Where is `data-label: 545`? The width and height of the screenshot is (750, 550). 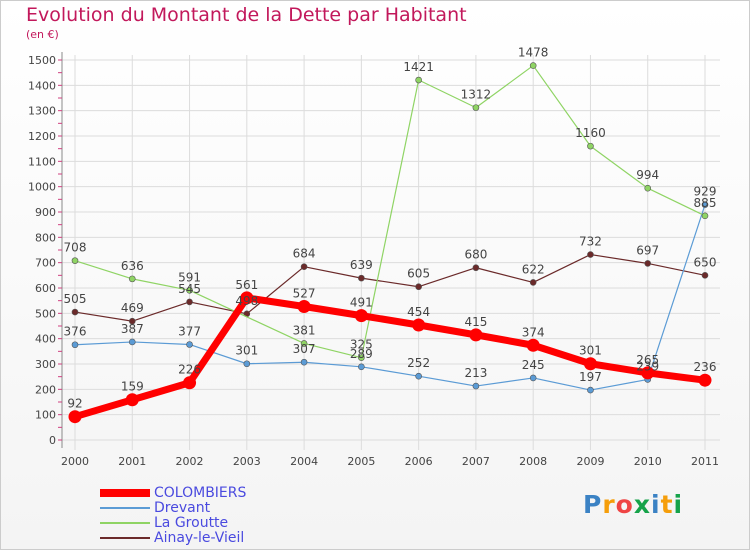 data-label: 545 is located at coordinates (189, 289).